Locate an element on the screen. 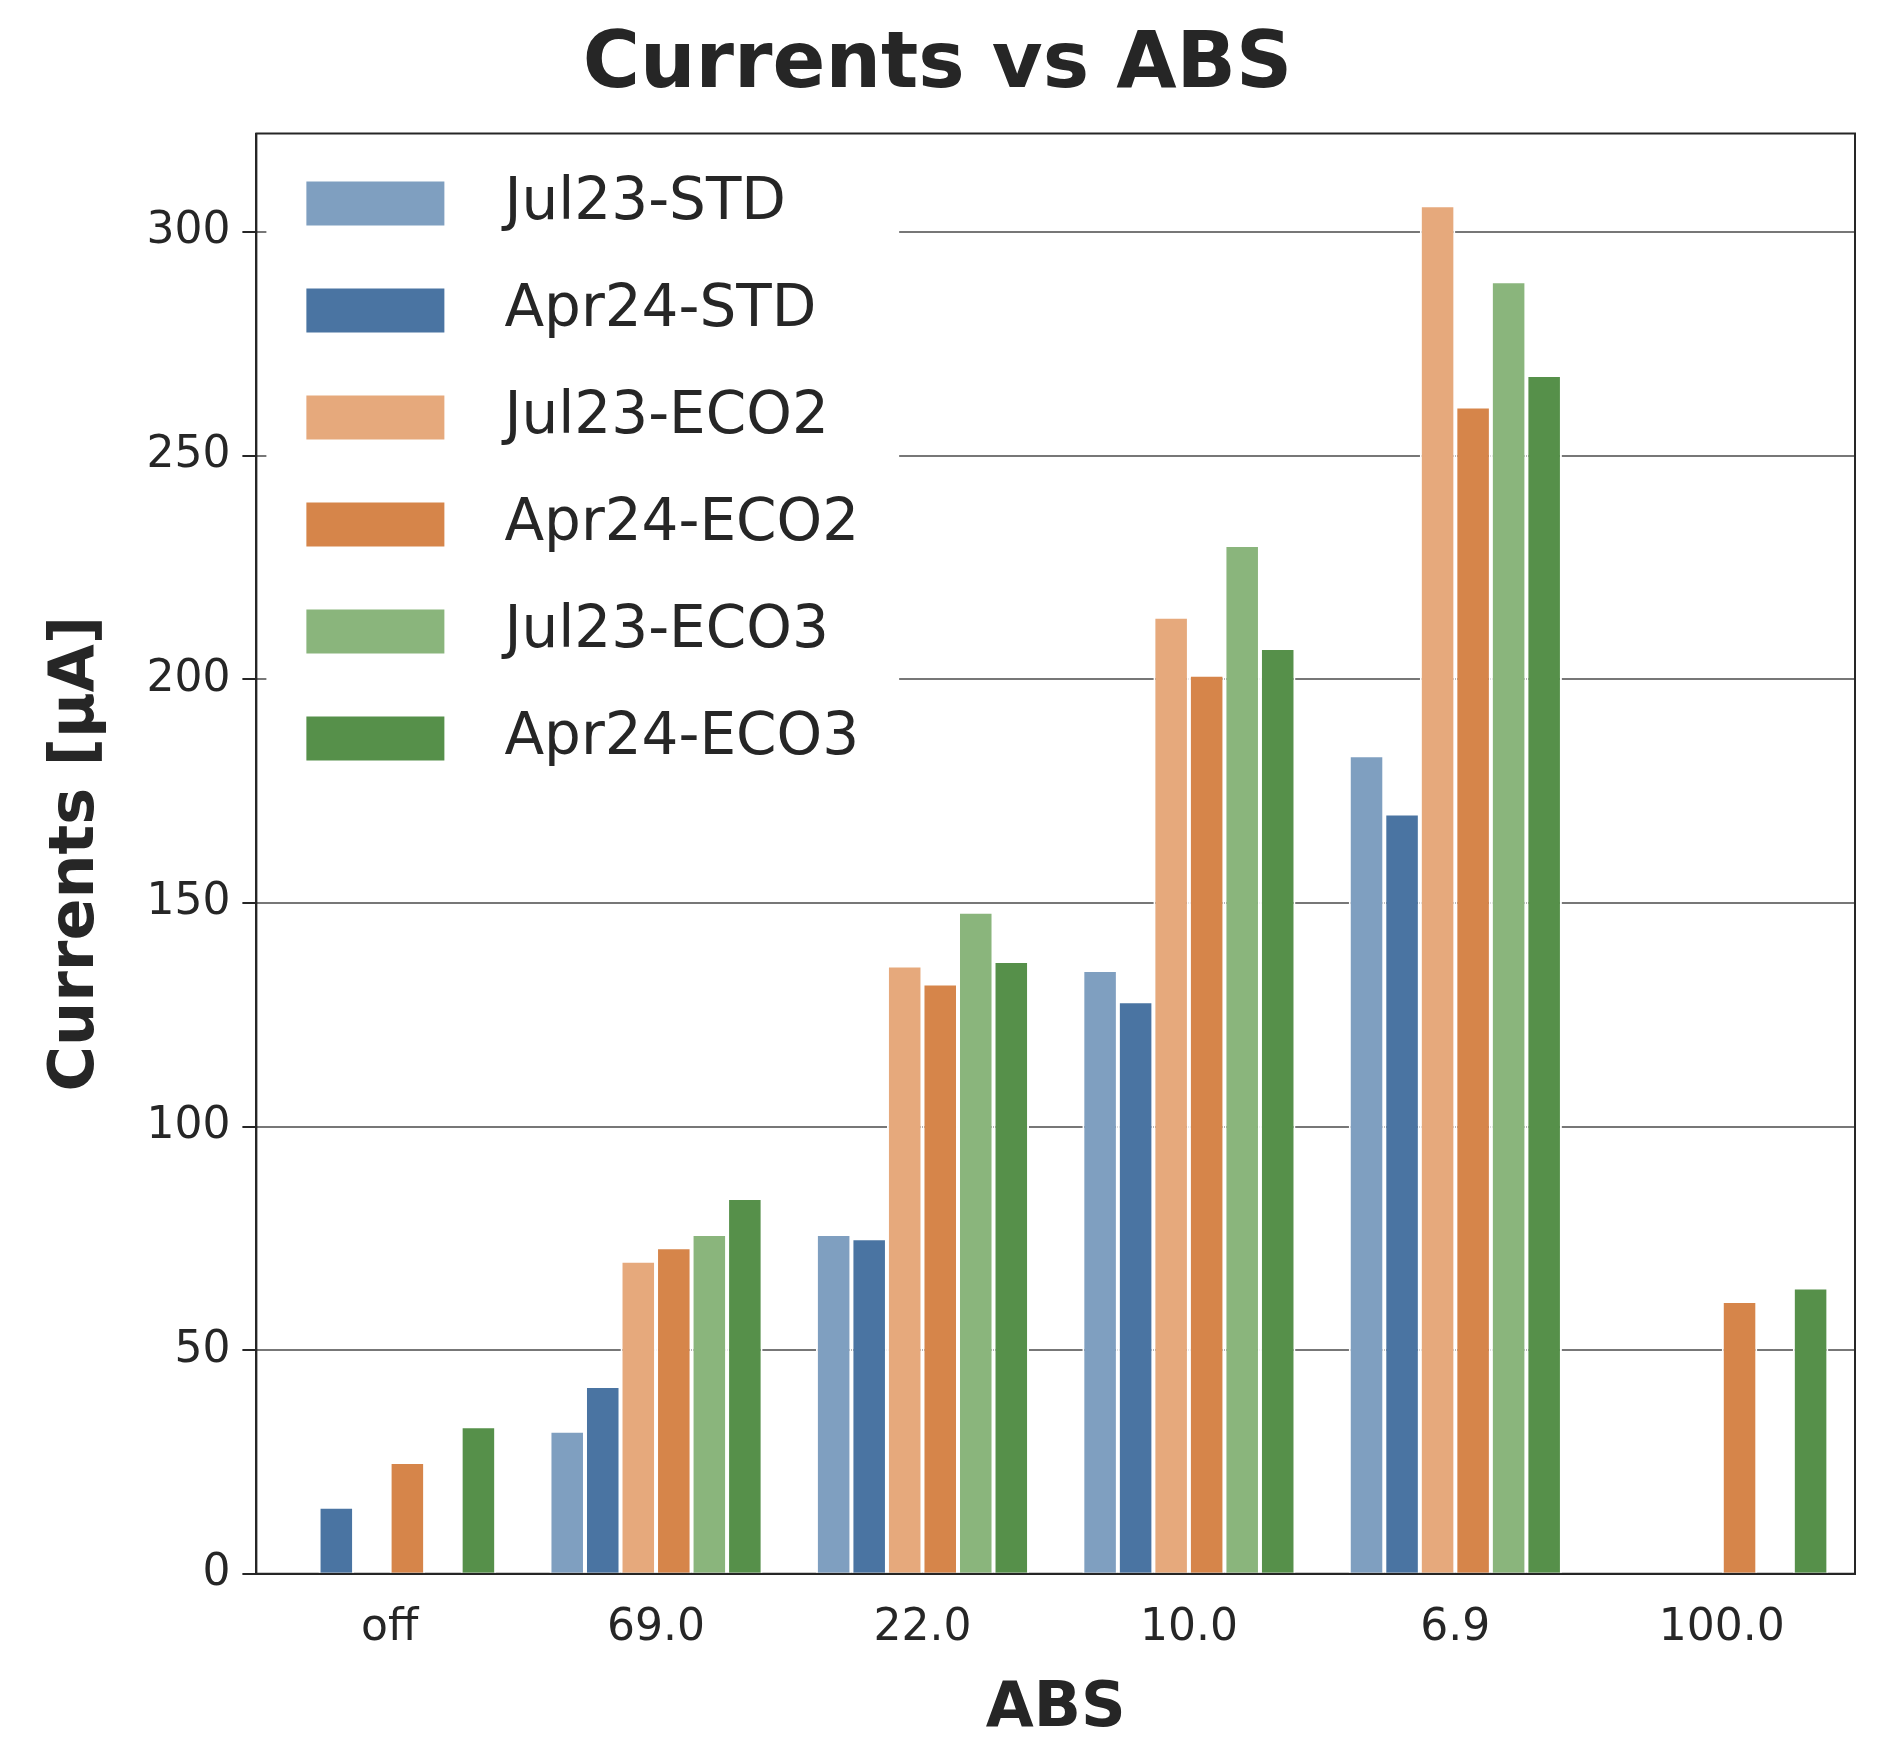  y-tick-label: 200 is located at coordinates (188, 675).